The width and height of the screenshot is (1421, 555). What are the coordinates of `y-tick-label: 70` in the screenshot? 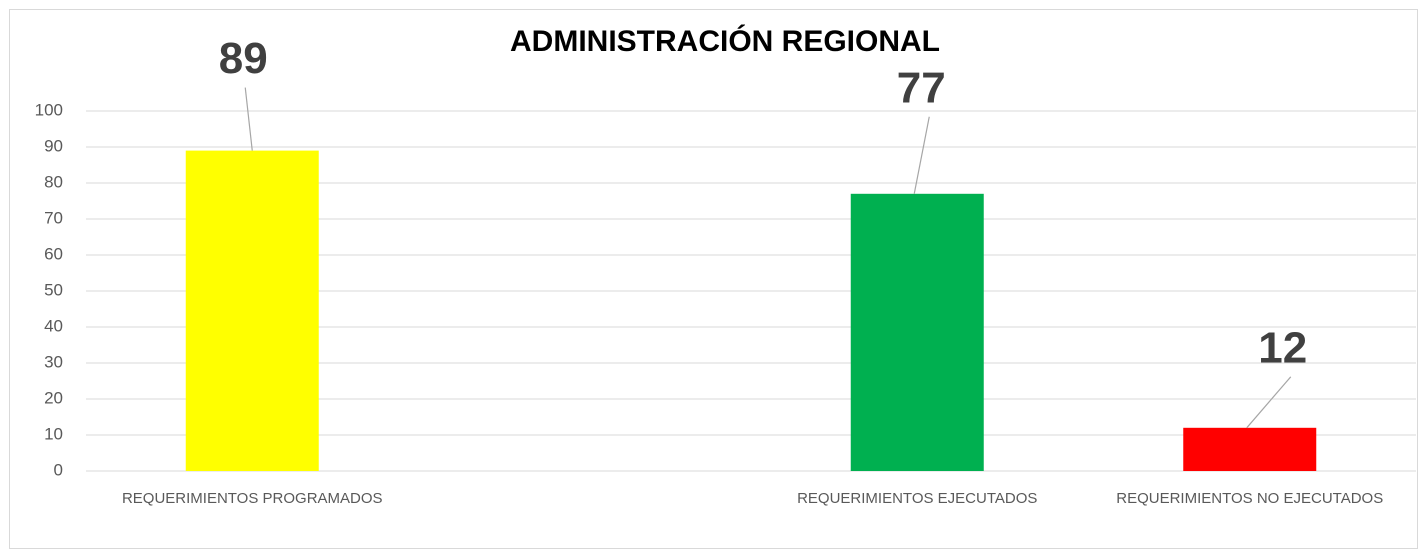 It's located at (53, 217).